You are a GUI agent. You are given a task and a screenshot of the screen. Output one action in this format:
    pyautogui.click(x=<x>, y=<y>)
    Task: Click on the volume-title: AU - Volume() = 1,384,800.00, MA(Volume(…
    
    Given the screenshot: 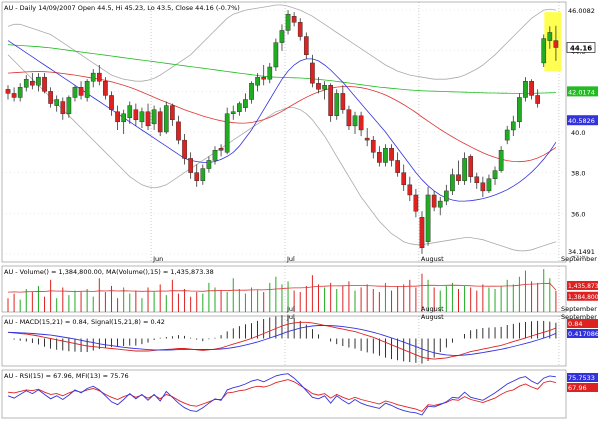 What is the action you would take?
    pyautogui.click(x=109, y=272)
    